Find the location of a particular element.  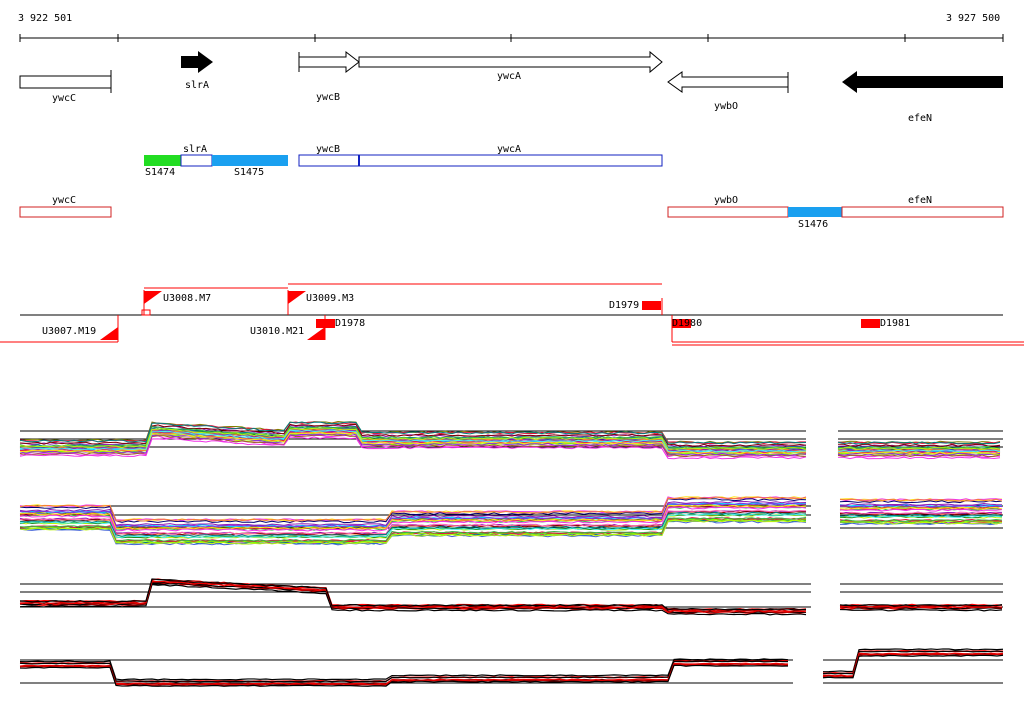

gene-slrA is located at coordinates (197, 62).